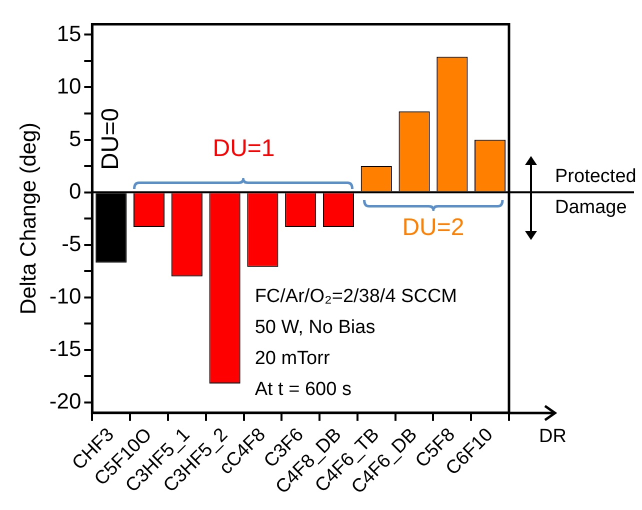 The height and width of the screenshot is (510, 642). What do you see at coordinates (552, 436) in the screenshot?
I see `x-axis-title: DR` at bounding box center [552, 436].